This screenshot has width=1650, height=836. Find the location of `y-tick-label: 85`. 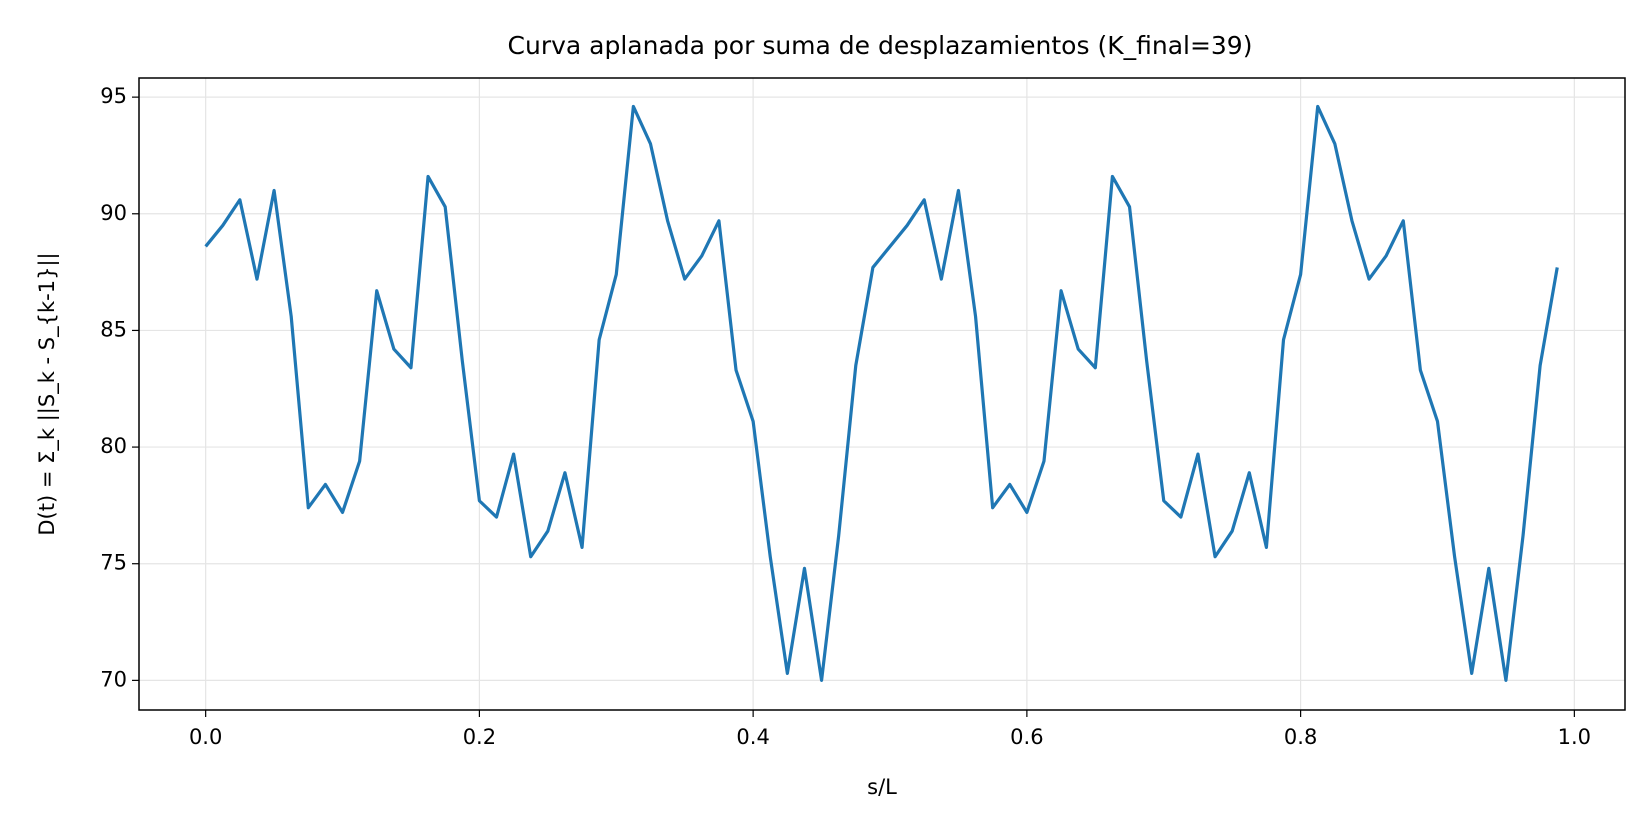

y-tick-label: 85 is located at coordinates (113, 329).